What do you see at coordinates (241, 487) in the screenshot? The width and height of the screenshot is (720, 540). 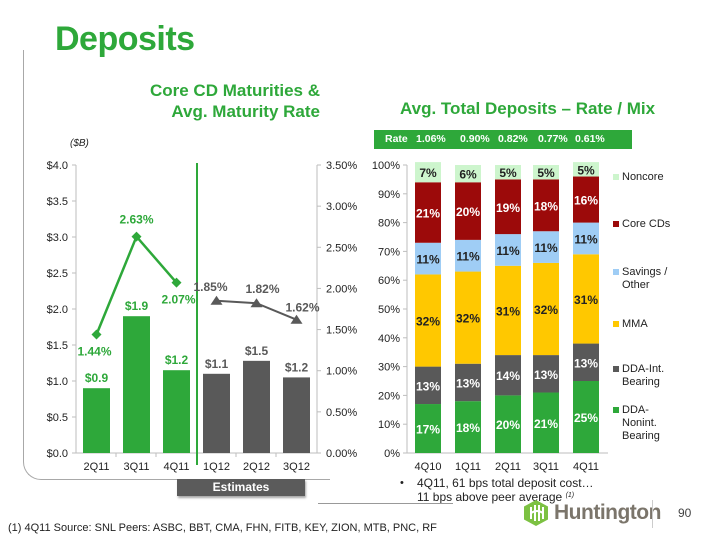 I see `estimates-label: Estimates` at bounding box center [241, 487].